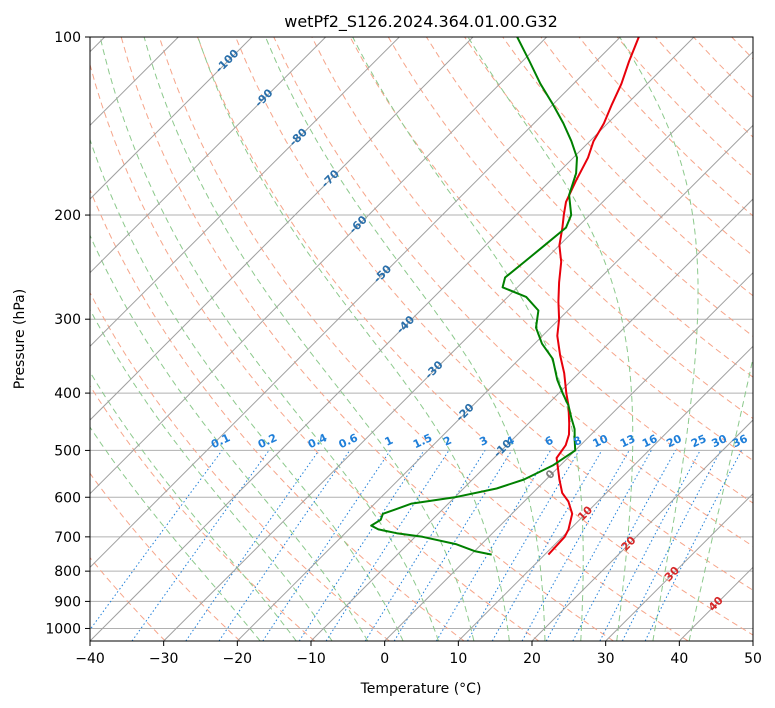  I want to click on x-axis-ticks: −40 −30 −20 −10 0 10 20 30 40 50, so click(418, 654).